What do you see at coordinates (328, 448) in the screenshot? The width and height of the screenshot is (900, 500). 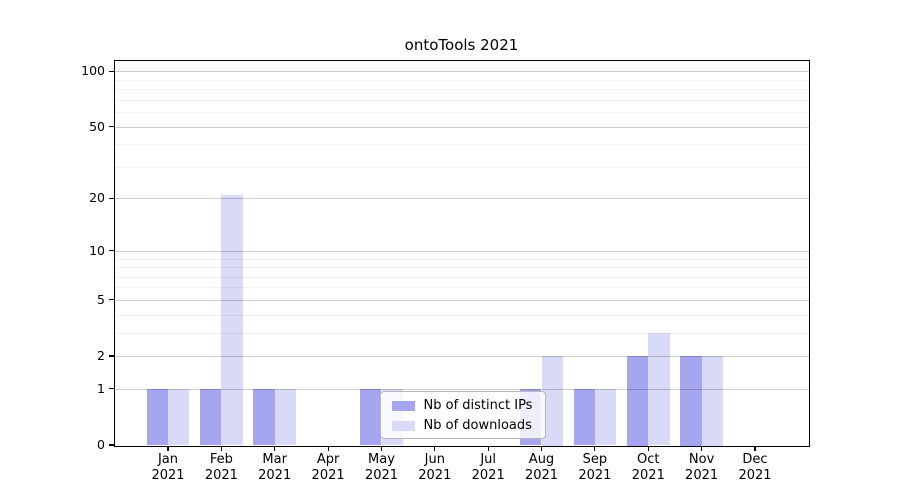 I see `x-tick-mark-apr` at bounding box center [328, 448].